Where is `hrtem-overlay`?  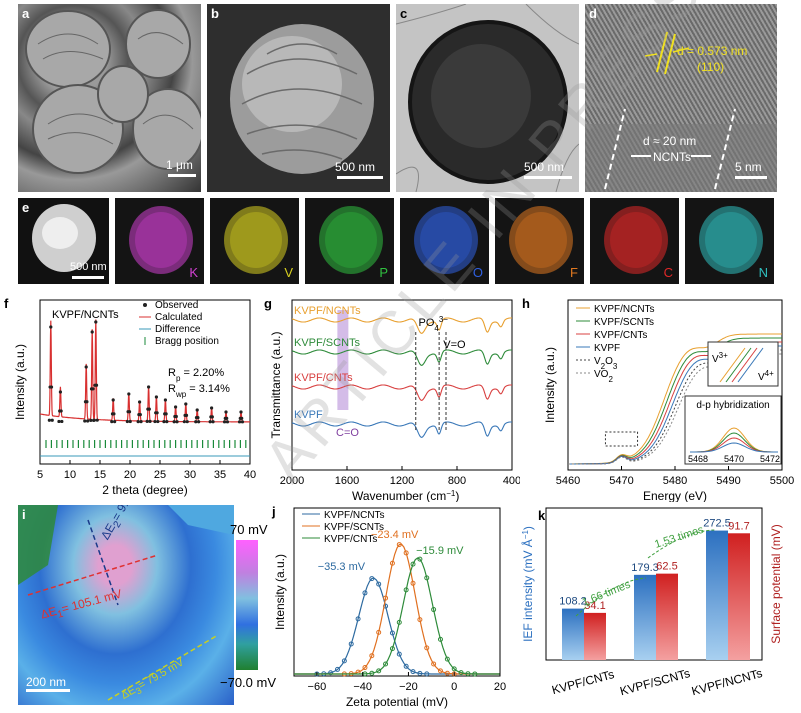
hrtem-overlay is located at coordinates (681, 111).